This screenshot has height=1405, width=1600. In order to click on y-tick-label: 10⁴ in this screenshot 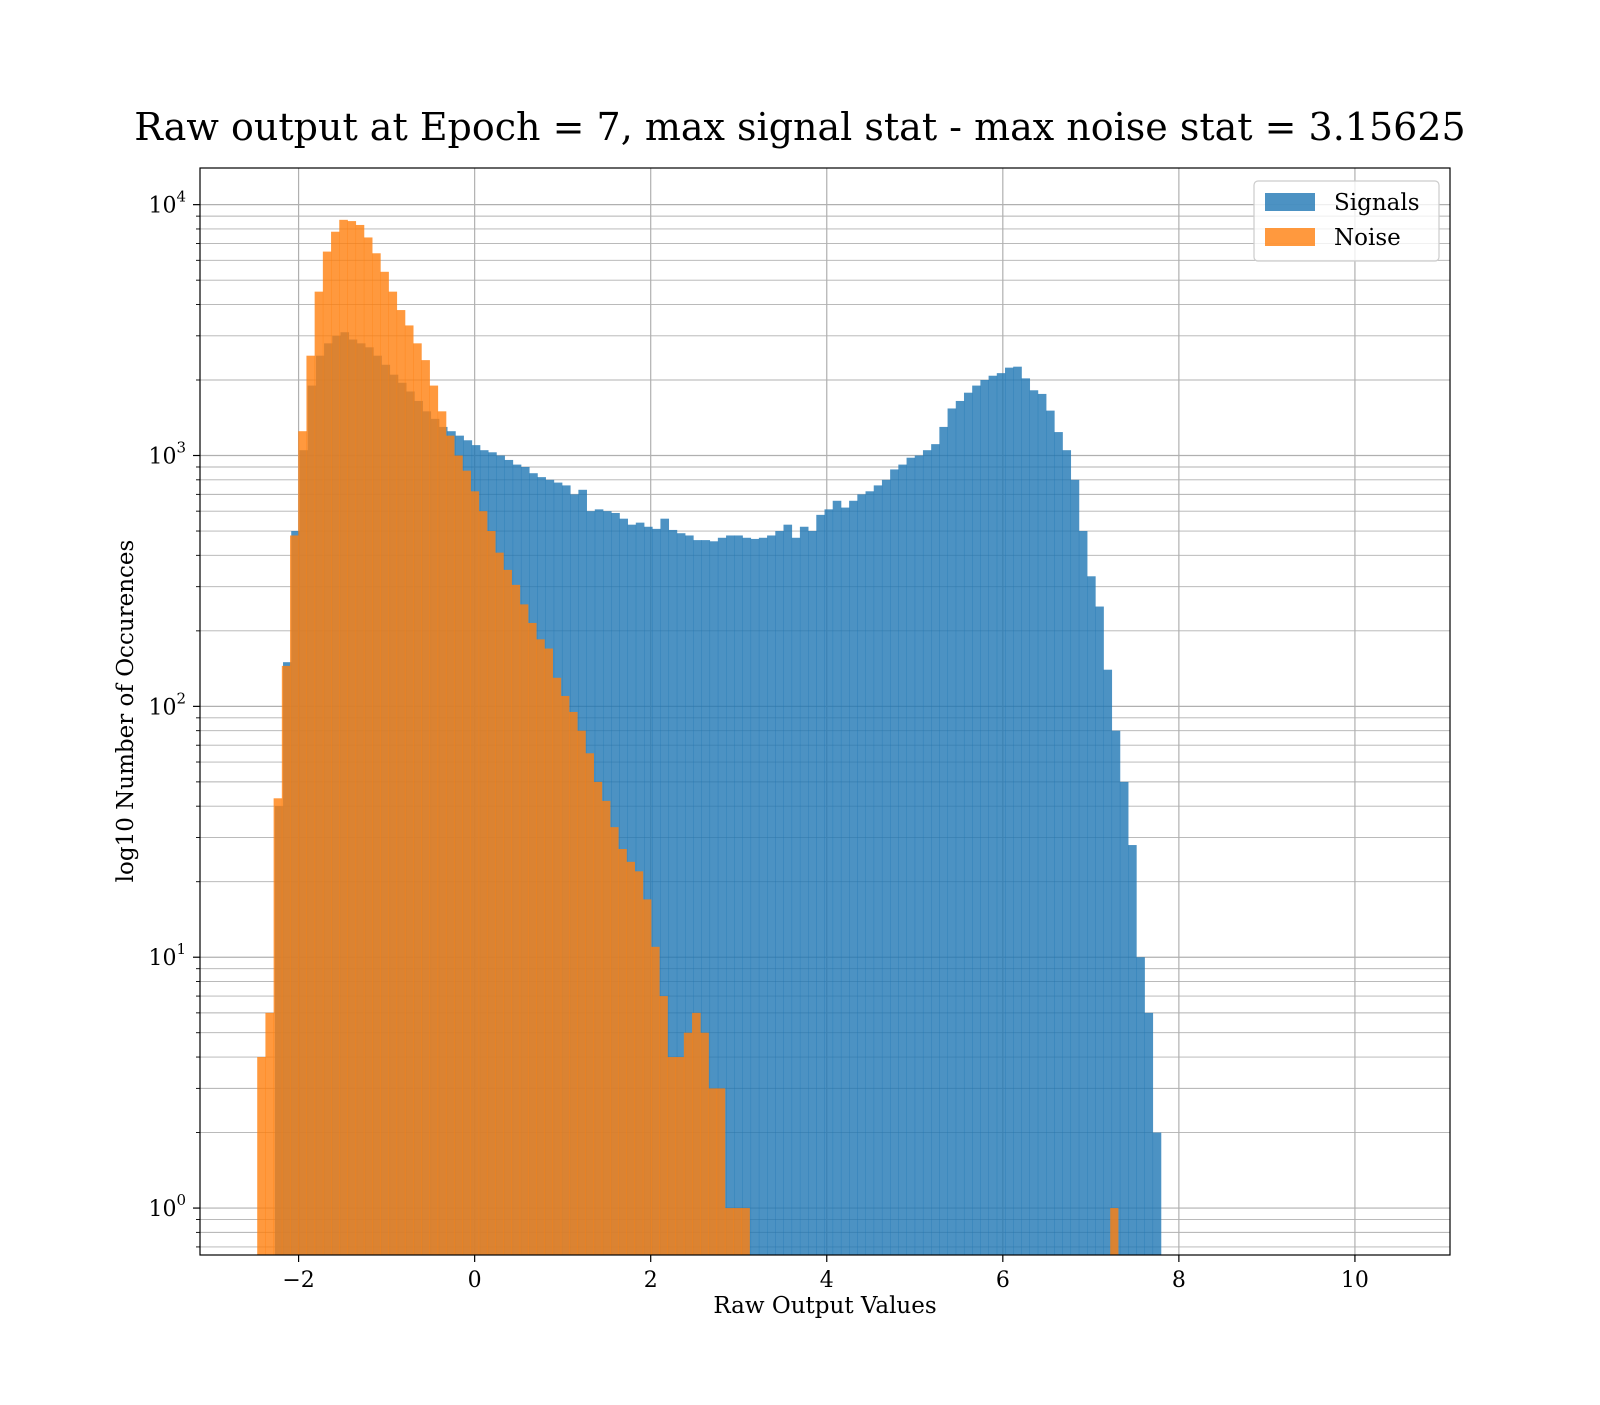, I will do `click(167, 203)`.